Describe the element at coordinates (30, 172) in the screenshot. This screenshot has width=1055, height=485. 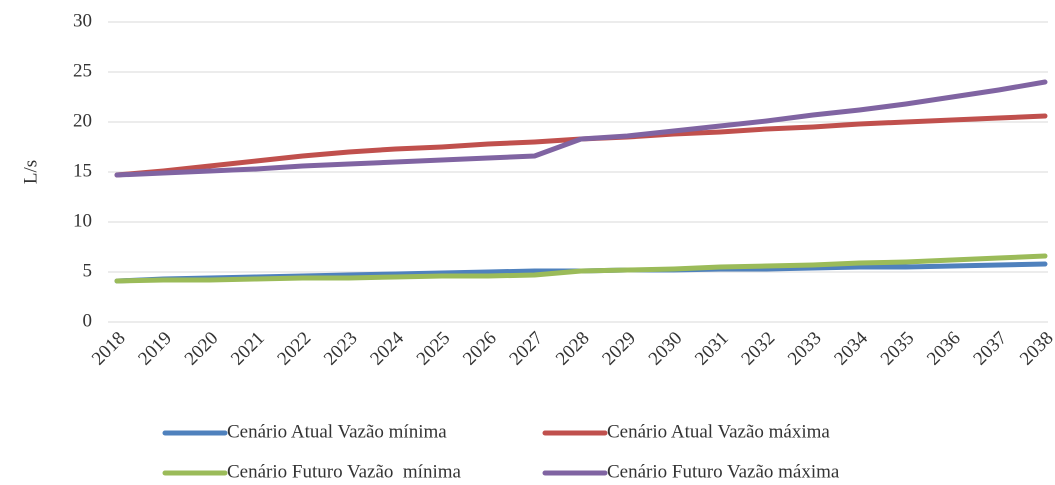
I see `y-axis-label: L/s` at that location.